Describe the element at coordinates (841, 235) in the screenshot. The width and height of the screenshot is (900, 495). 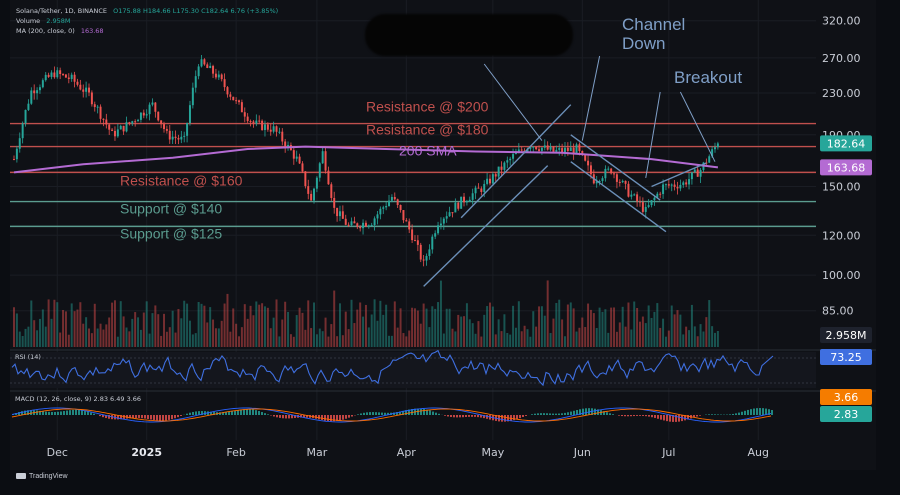
I see `price-tick-label: 120.00` at that location.